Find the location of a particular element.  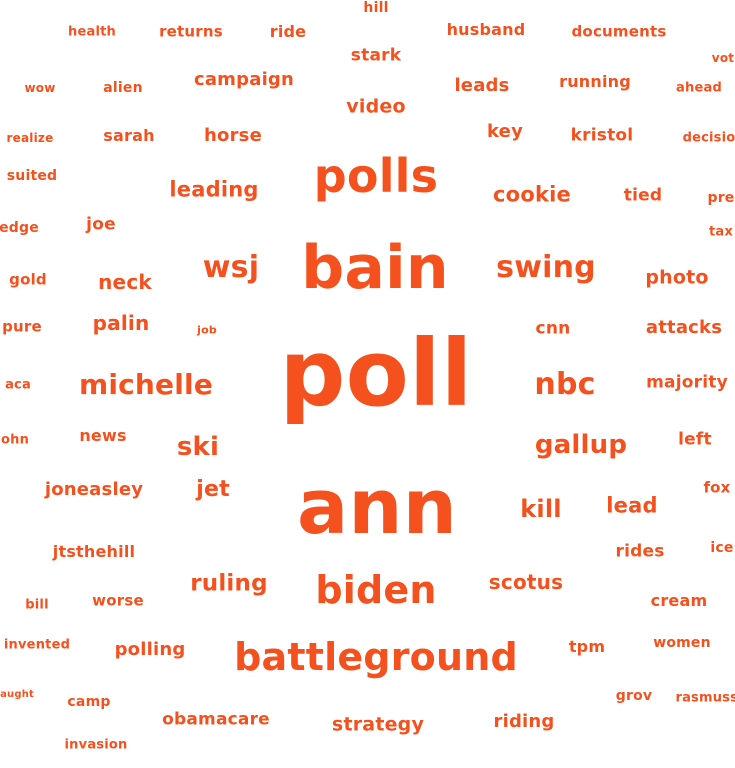

word-60: ruling is located at coordinates (229, 583).